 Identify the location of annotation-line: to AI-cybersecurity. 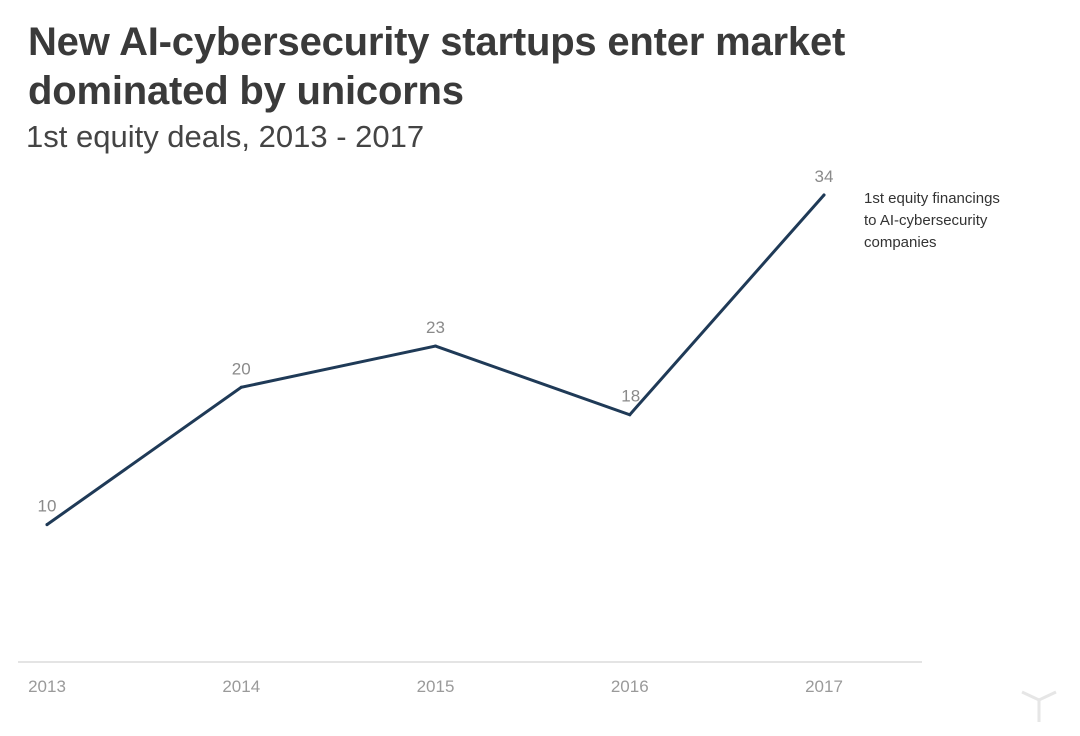
(926, 220).